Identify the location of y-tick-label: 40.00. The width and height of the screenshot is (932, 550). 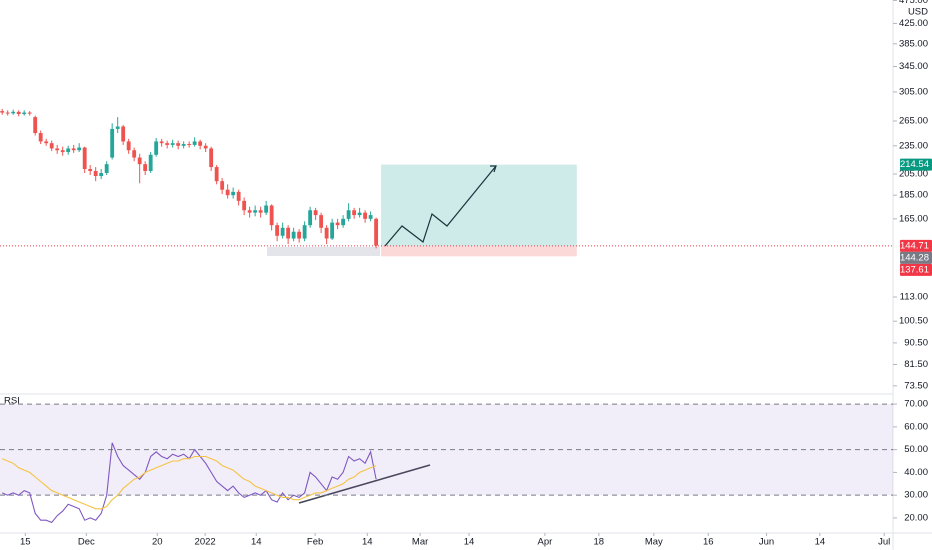
(916, 472).